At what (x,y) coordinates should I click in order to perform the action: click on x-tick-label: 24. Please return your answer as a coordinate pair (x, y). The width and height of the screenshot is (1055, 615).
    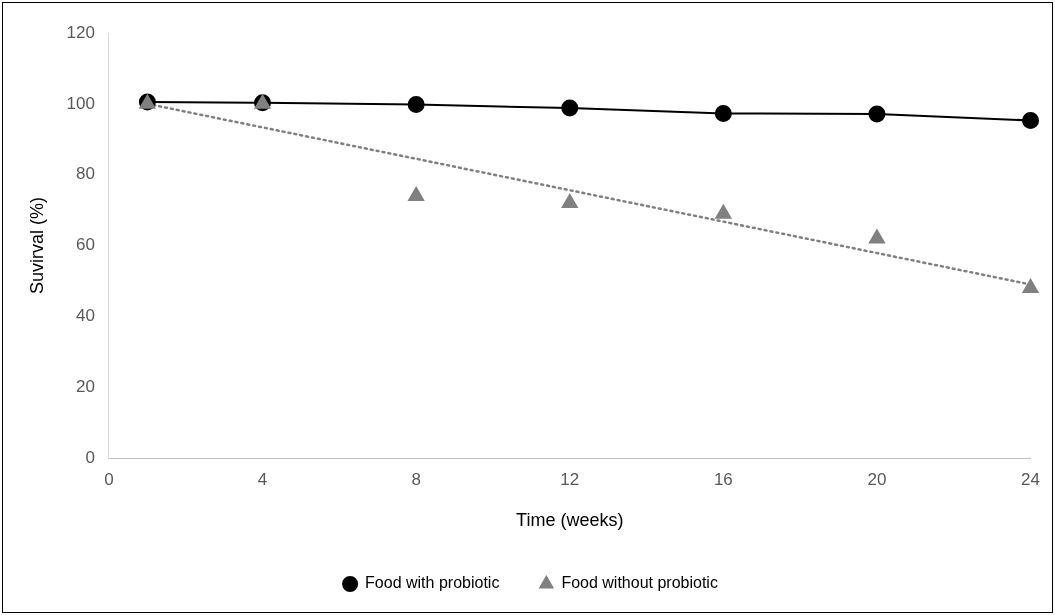
    Looking at the image, I should click on (1031, 479).